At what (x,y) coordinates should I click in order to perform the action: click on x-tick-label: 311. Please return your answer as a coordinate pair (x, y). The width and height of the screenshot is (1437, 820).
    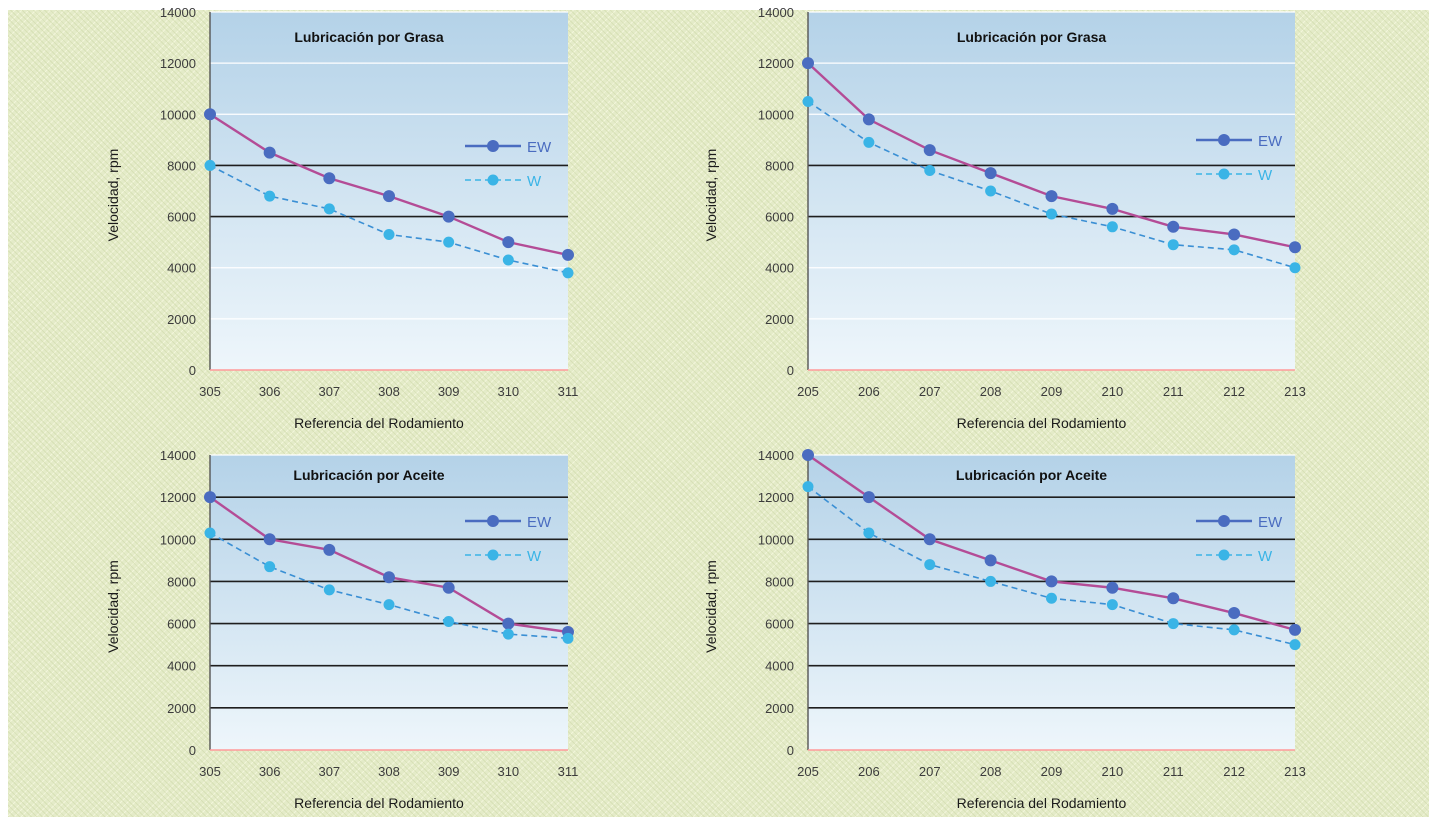
    Looking at the image, I should click on (568, 391).